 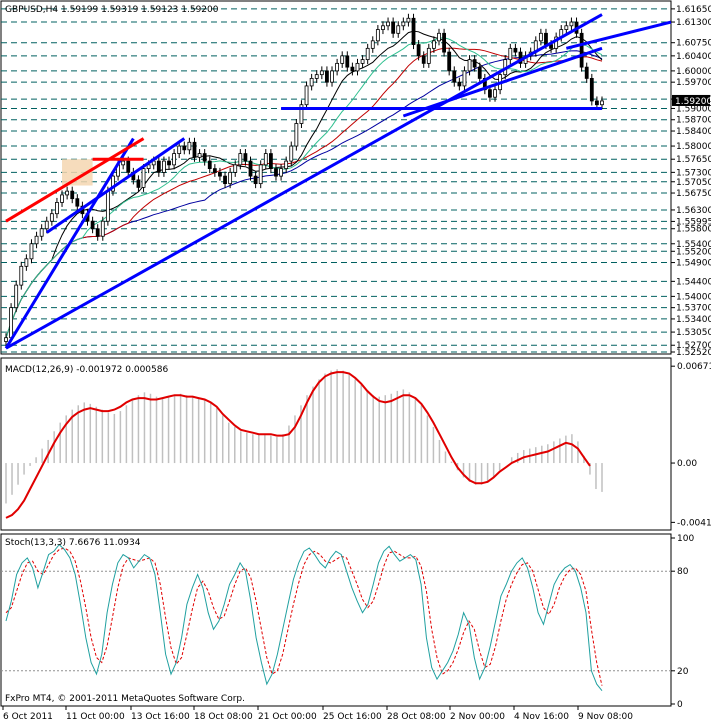 What do you see at coordinates (693, 264) in the screenshot?
I see `price-tick-label: 1.54900` at bounding box center [693, 264].